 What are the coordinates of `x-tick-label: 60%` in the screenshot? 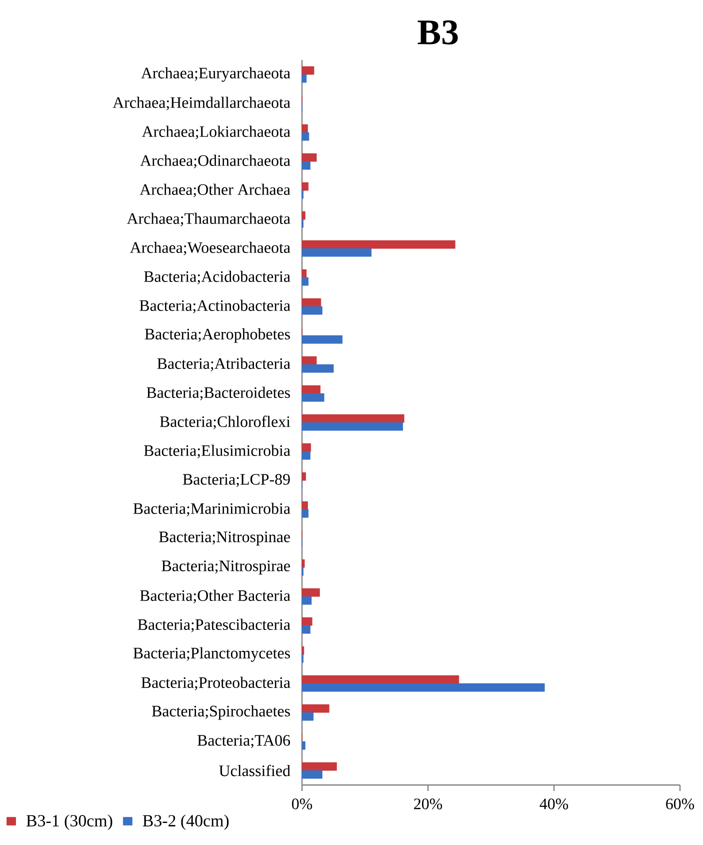 It's located at (680, 804).